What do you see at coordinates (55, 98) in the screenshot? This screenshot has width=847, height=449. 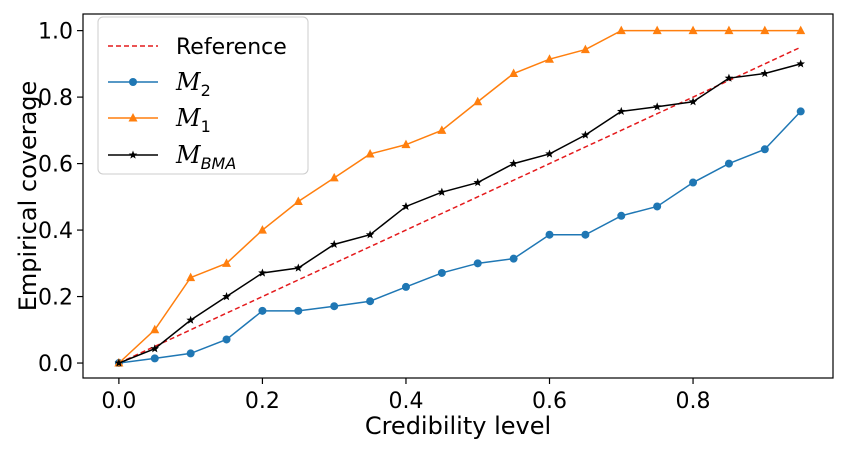 I see `y-tick-label: 0.8` at bounding box center [55, 98].